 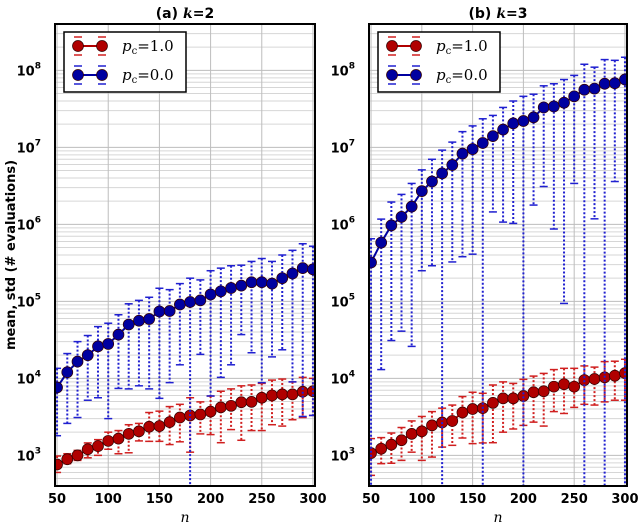 I want to click on y-axis-label: mean, std (# evaluations), so click(x=11, y=255).